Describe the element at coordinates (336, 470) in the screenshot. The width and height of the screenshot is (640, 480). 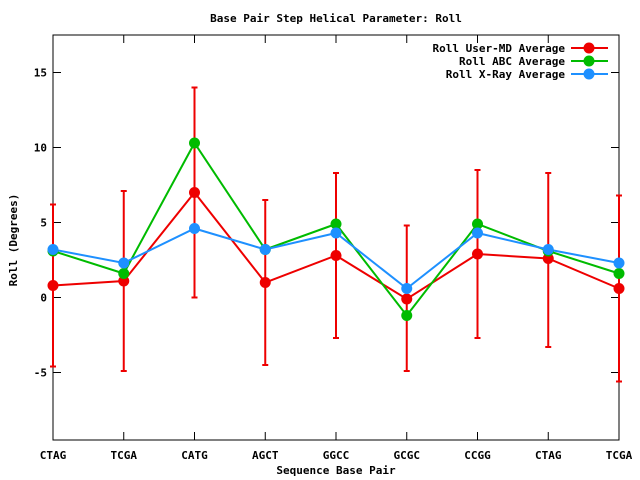
I see `x-axis-label: Sequence Base Pair` at that location.